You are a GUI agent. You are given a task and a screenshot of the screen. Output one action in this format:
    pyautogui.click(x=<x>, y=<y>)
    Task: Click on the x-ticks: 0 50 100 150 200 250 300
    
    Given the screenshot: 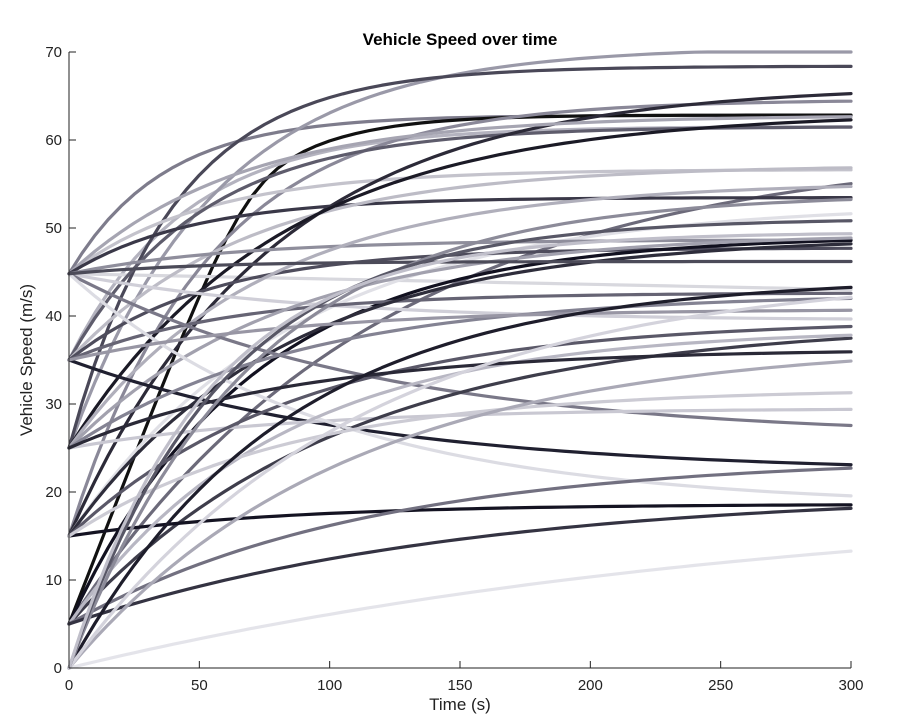 What is the action you would take?
    pyautogui.click(x=464, y=677)
    